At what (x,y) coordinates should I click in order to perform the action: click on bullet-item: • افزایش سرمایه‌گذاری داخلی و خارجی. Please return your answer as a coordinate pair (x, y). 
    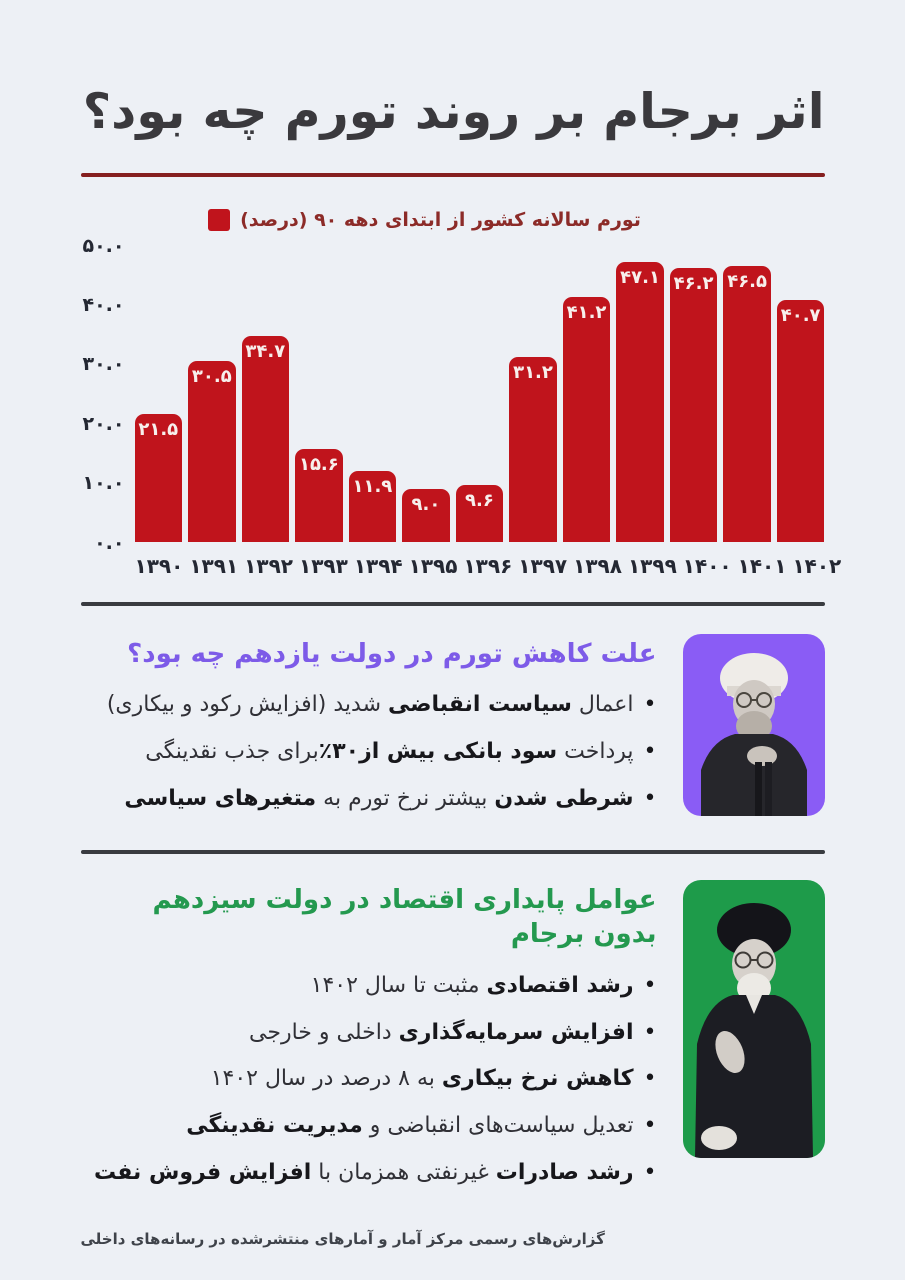
    Looking at the image, I should click on (369, 1033).